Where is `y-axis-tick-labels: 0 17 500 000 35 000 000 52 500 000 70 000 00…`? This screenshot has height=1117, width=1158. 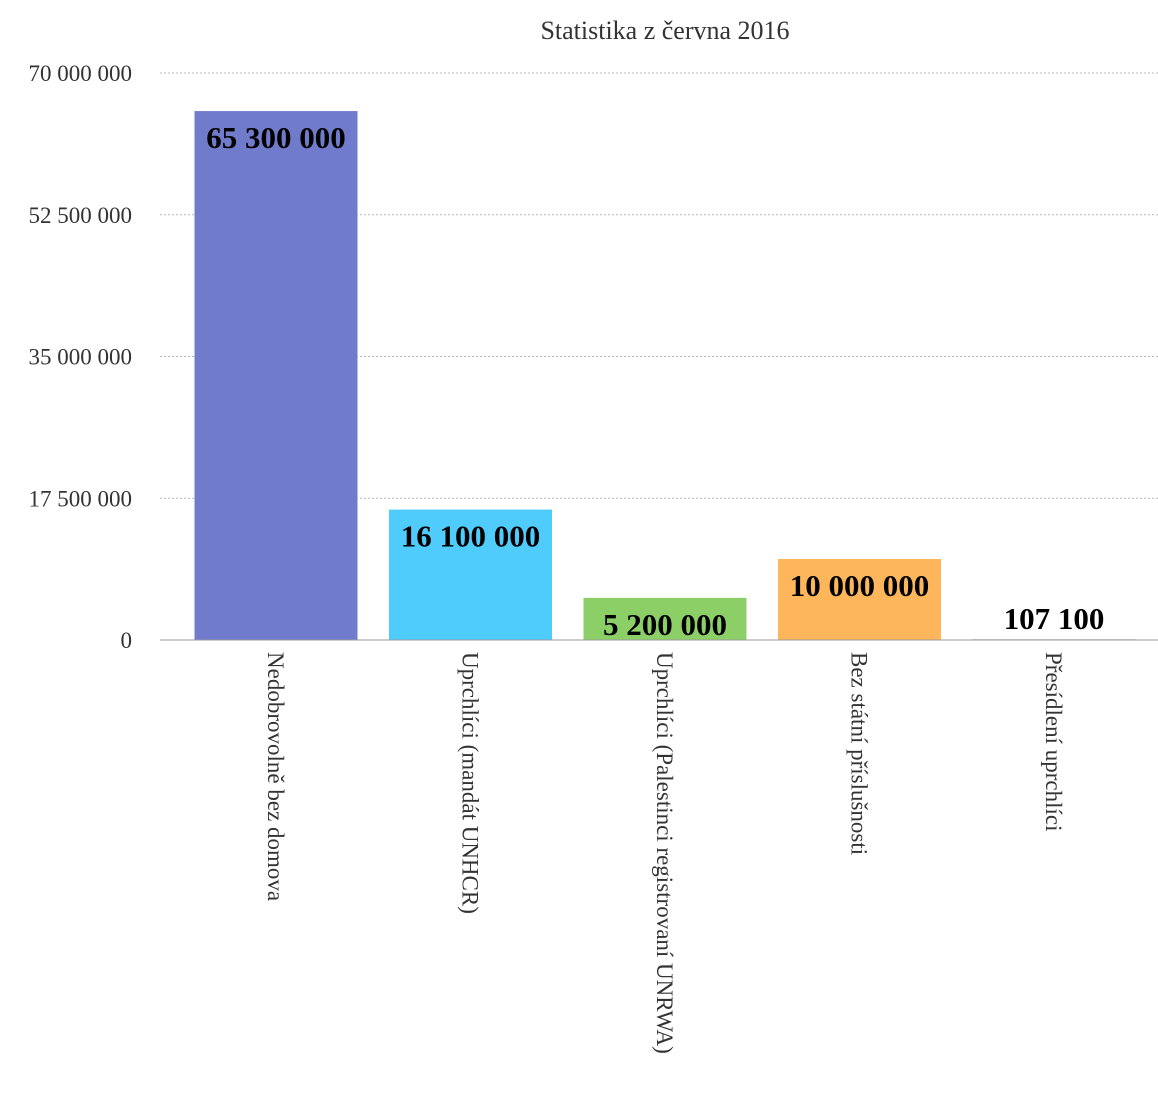
y-axis-tick-labels: 0 17 500 000 35 000 000 52 500 000 70 000 00… is located at coordinates (81, 357).